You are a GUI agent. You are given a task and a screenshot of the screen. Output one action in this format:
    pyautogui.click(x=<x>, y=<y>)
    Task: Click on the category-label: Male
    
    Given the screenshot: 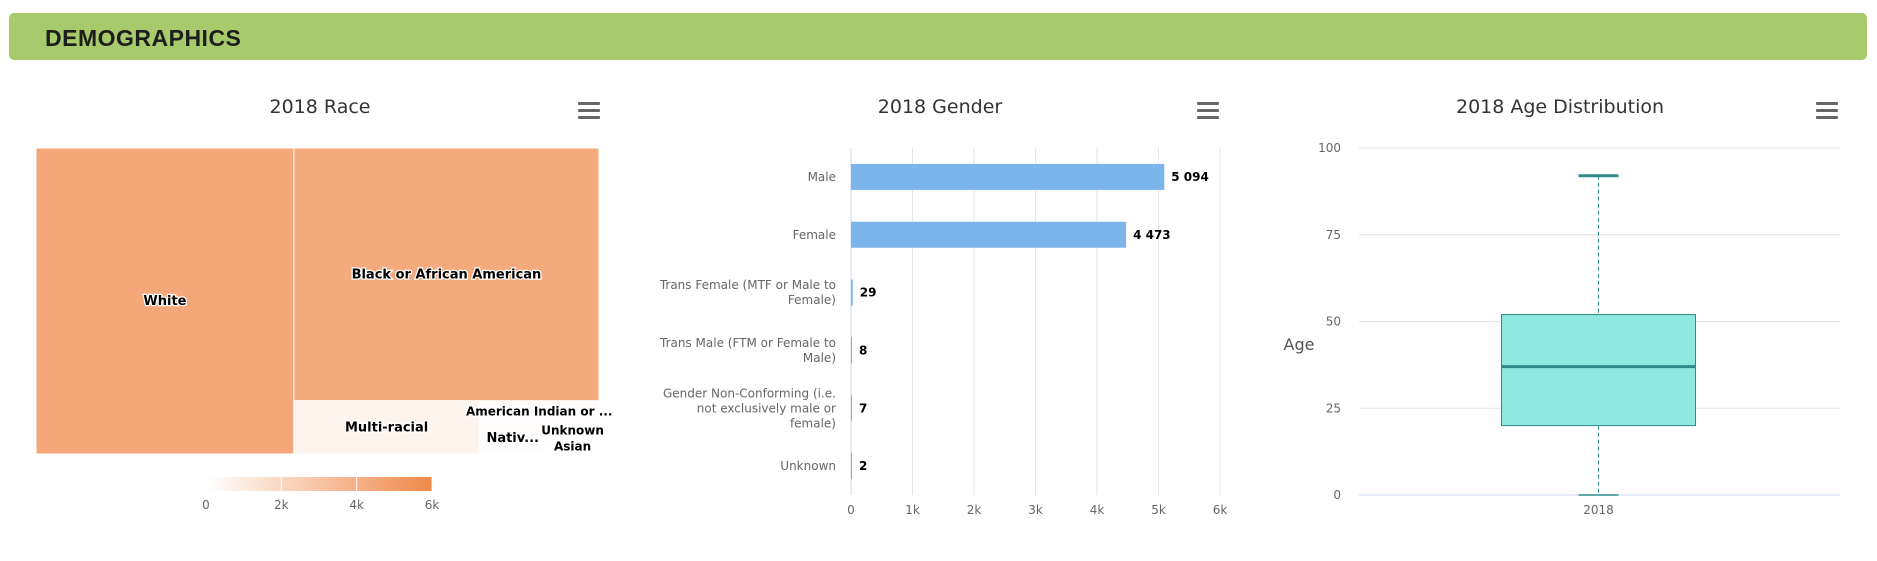 What is the action you would take?
    pyautogui.click(x=822, y=177)
    